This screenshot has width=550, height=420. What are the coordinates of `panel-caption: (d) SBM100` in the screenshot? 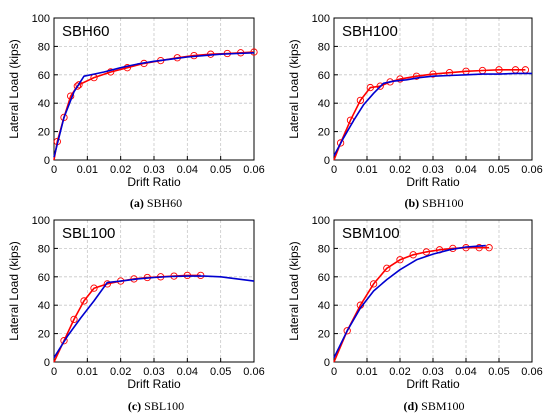 It's located at (433, 406).